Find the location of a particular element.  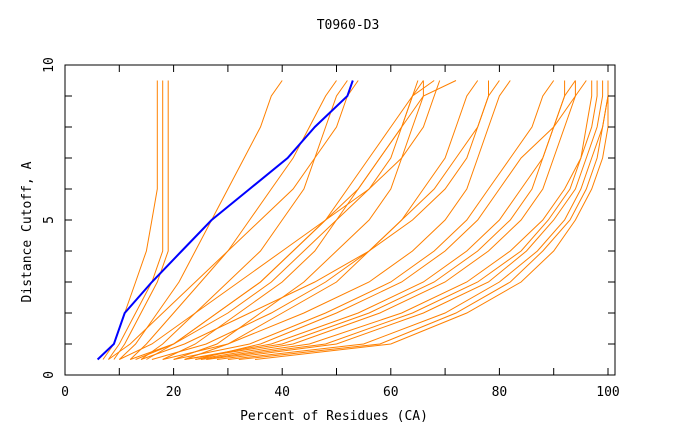

y-tick-label: 10 is located at coordinates (49, 65).